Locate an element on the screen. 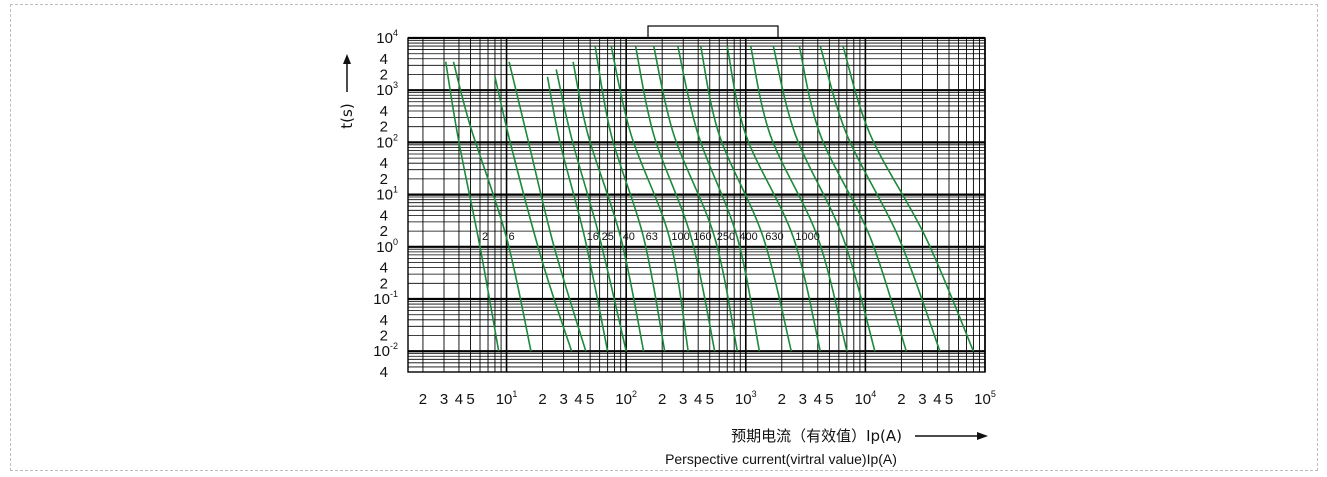 This screenshot has height=477, width=1327. curve-rating-label: 250 is located at coordinates (726, 237).